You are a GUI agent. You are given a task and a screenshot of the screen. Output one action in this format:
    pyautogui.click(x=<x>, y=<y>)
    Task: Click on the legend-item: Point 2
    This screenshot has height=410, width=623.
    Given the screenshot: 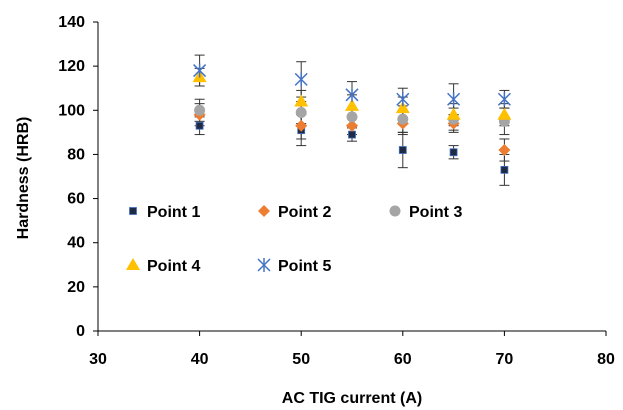 What is the action you would take?
    pyautogui.click(x=294, y=212)
    